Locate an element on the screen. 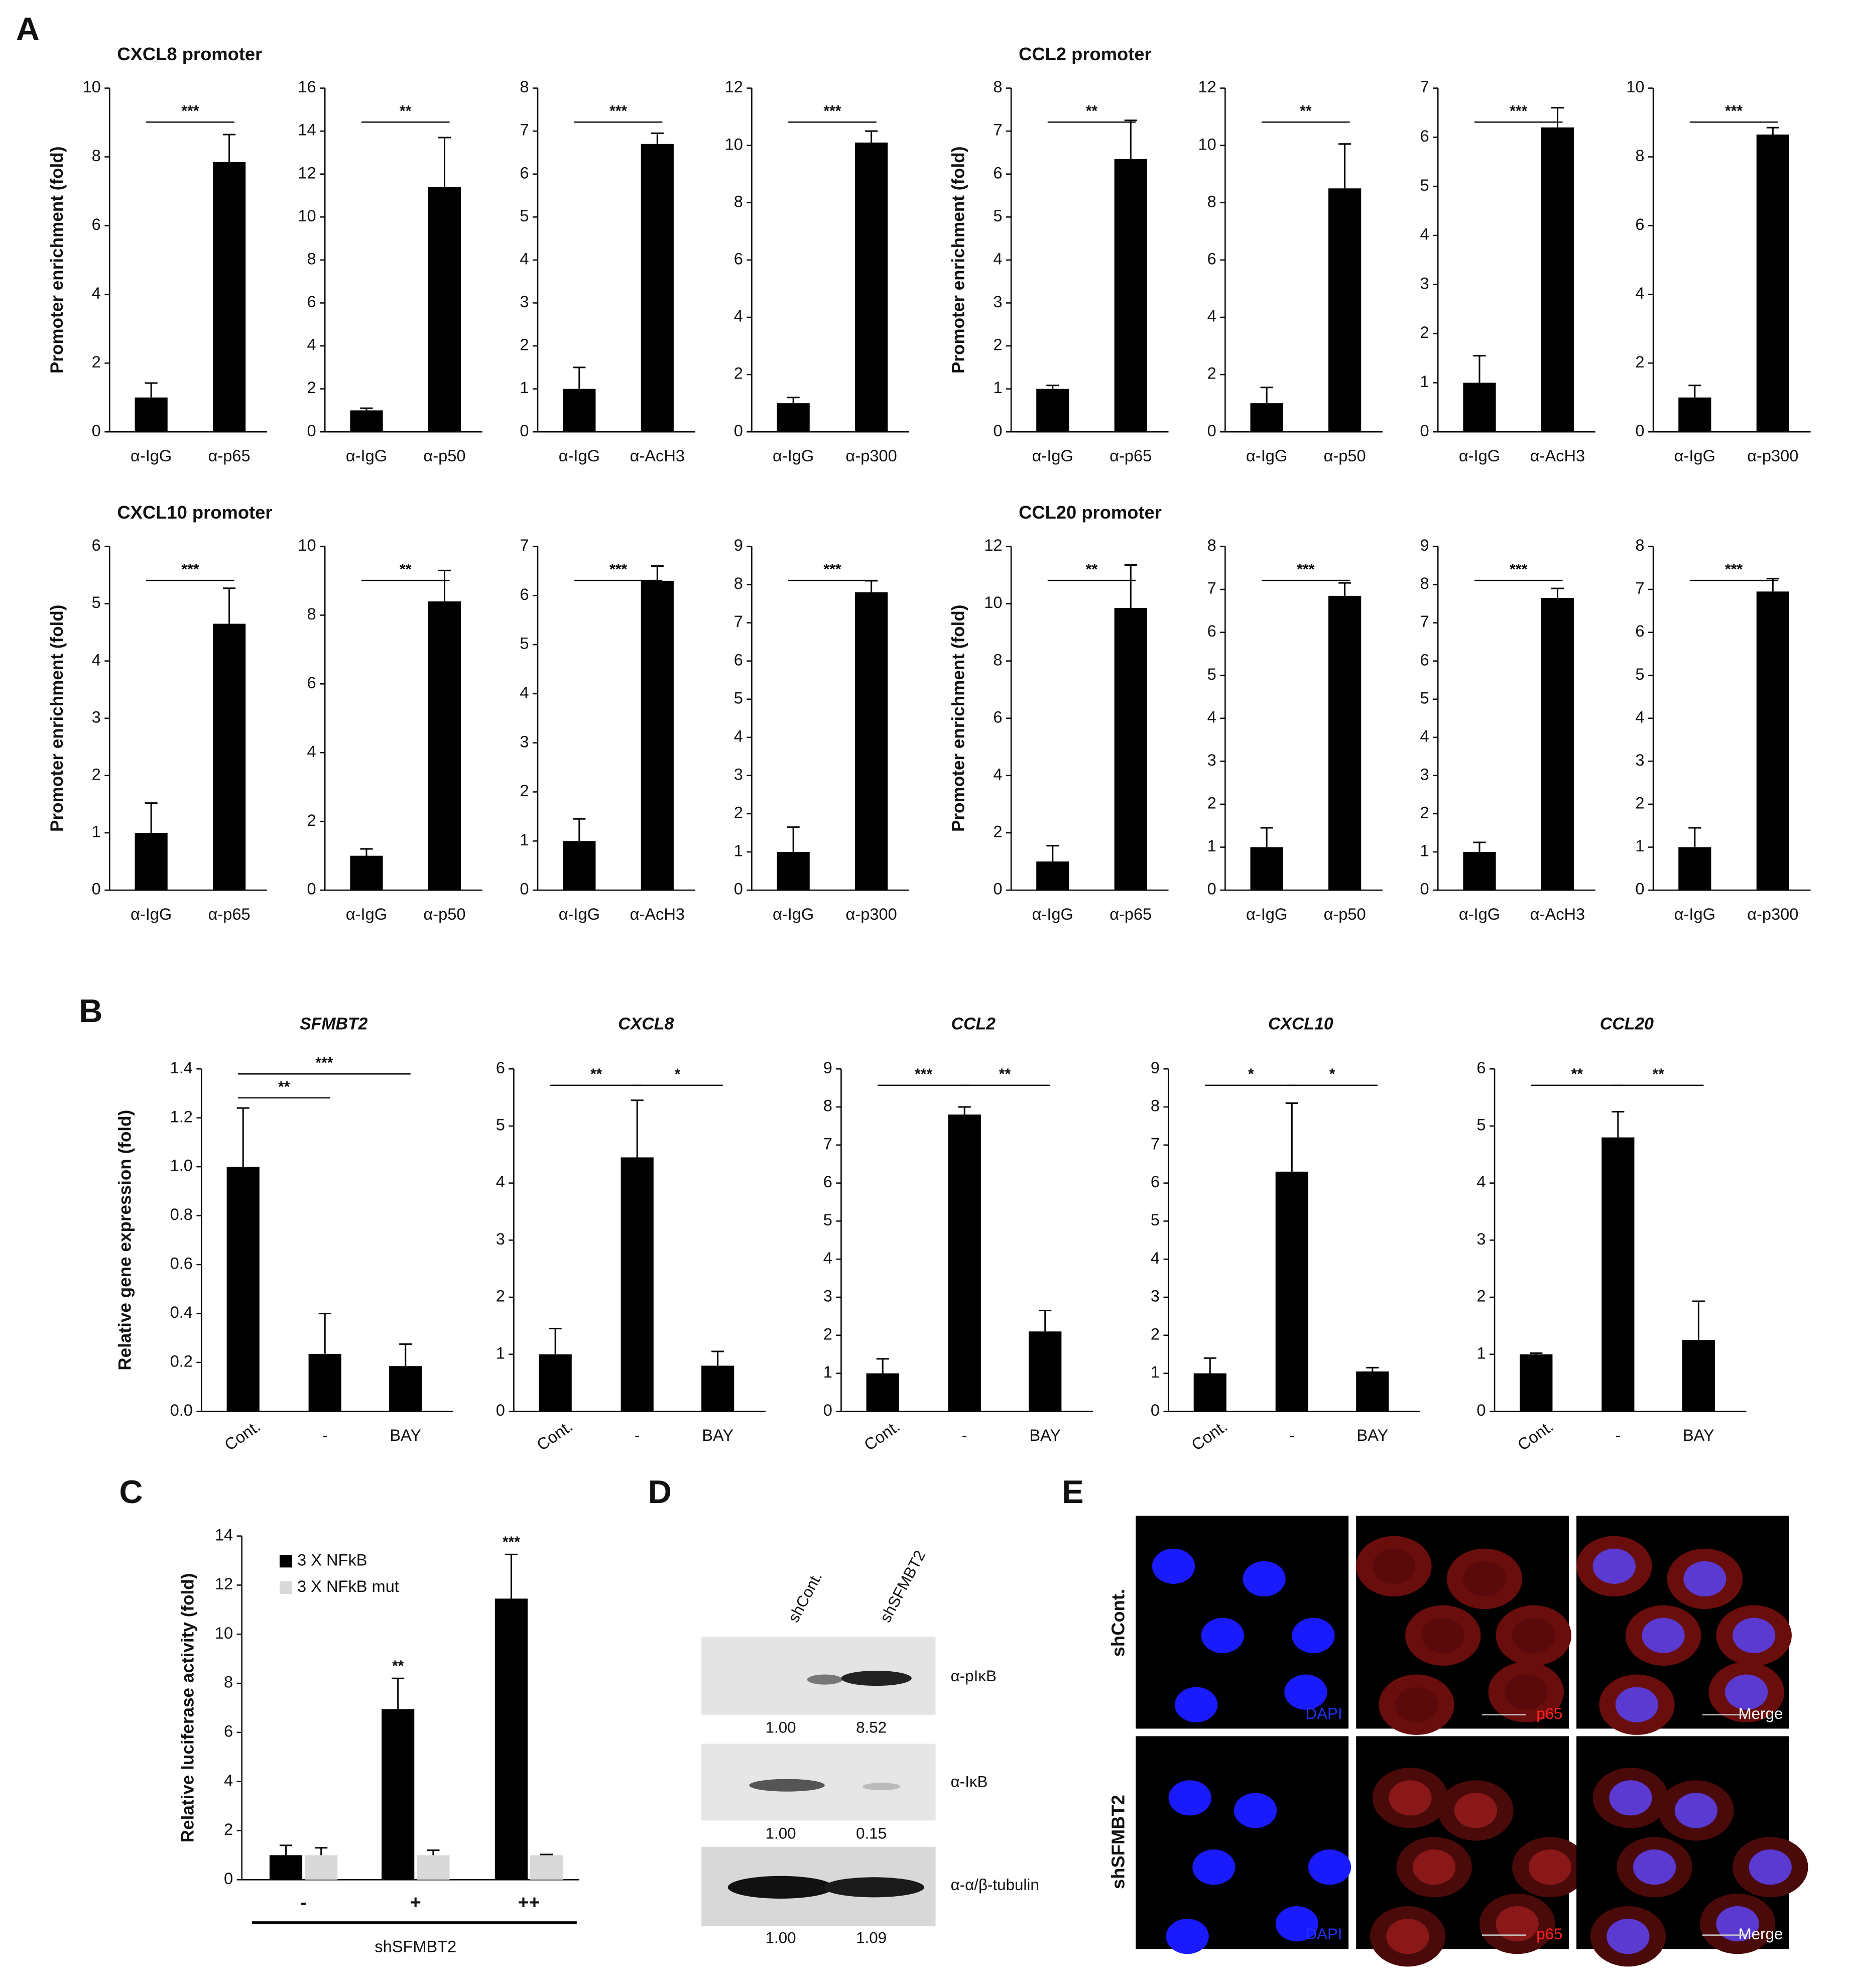 This screenshot has height=1988, width=1851. chart-title: CCL2 promoter is located at coordinates (1085, 54).